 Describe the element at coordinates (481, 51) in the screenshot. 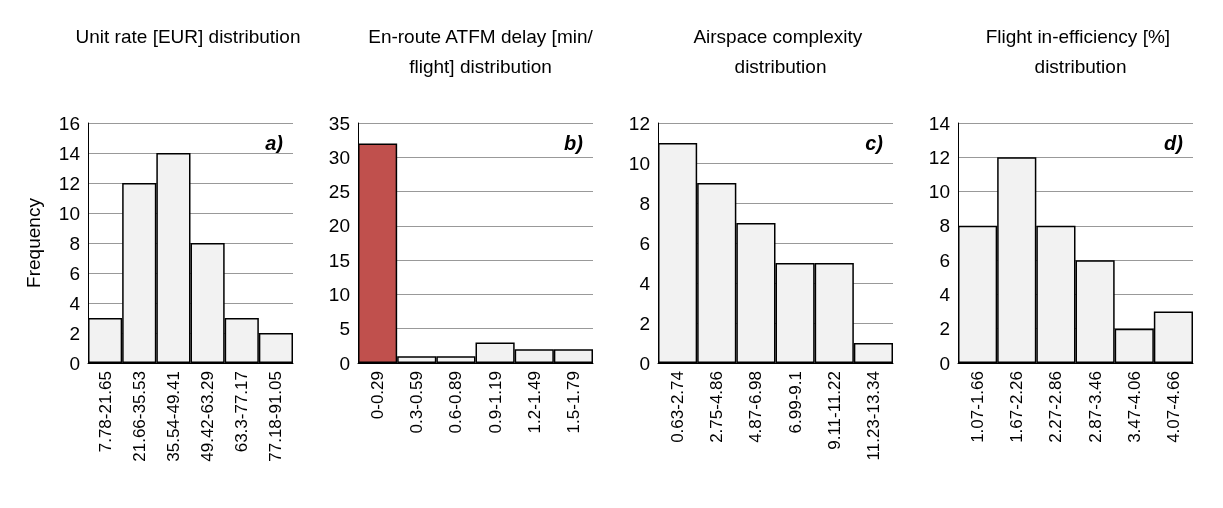

I see `chart-title: En-route ATFM delay [min/flight] distribution` at that location.